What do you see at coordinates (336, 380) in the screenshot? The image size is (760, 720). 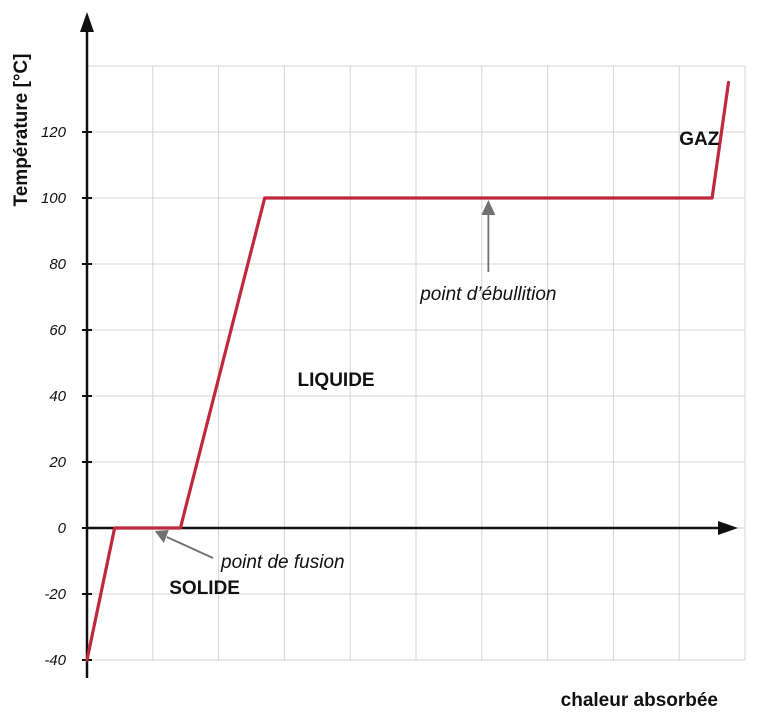 I see `phase-label: LIQUIDE` at bounding box center [336, 380].